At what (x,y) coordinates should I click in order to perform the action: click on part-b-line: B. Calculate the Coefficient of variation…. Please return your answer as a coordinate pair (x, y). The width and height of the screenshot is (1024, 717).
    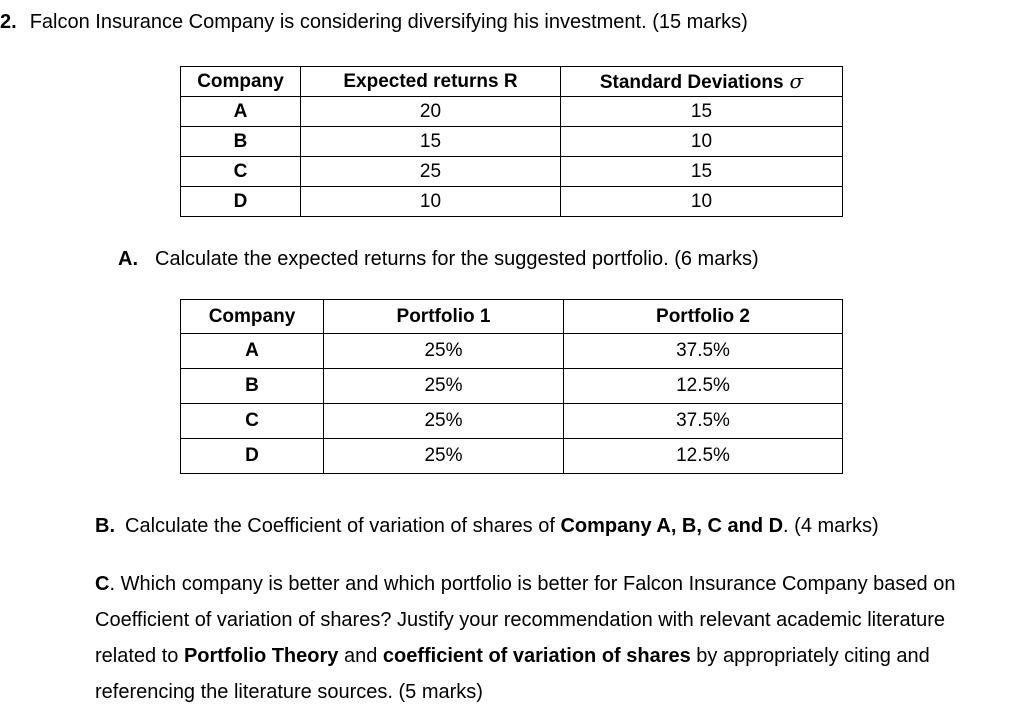
    Looking at the image, I should click on (487, 526).